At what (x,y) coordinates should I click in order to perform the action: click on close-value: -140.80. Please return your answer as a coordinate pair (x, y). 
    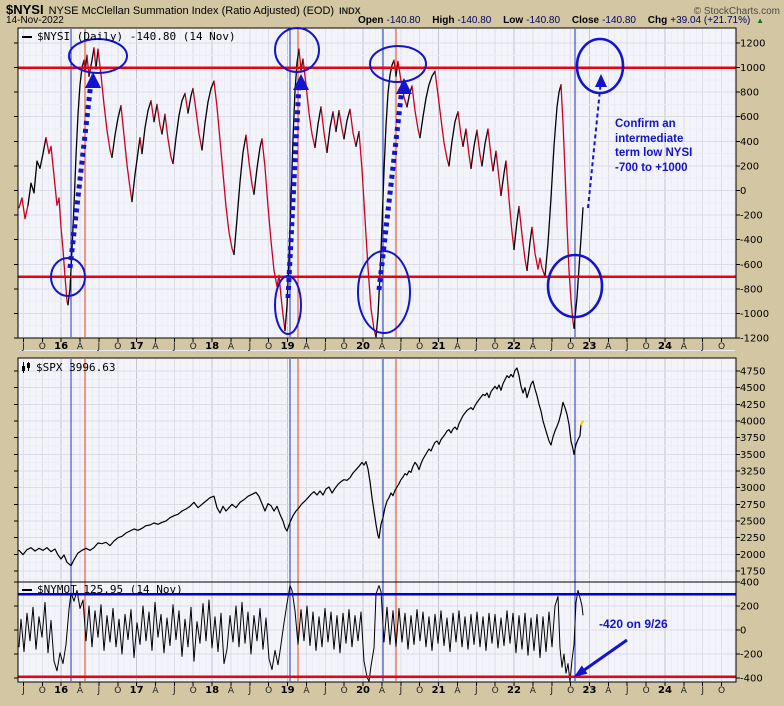
    Looking at the image, I should click on (619, 20).